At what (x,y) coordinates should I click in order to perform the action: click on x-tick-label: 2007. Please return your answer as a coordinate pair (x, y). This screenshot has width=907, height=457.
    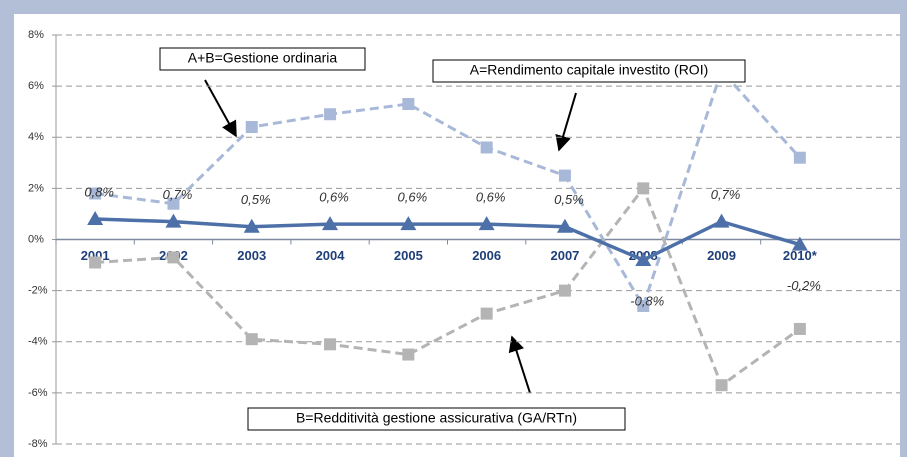
    Looking at the image, I should click on (564, 255).